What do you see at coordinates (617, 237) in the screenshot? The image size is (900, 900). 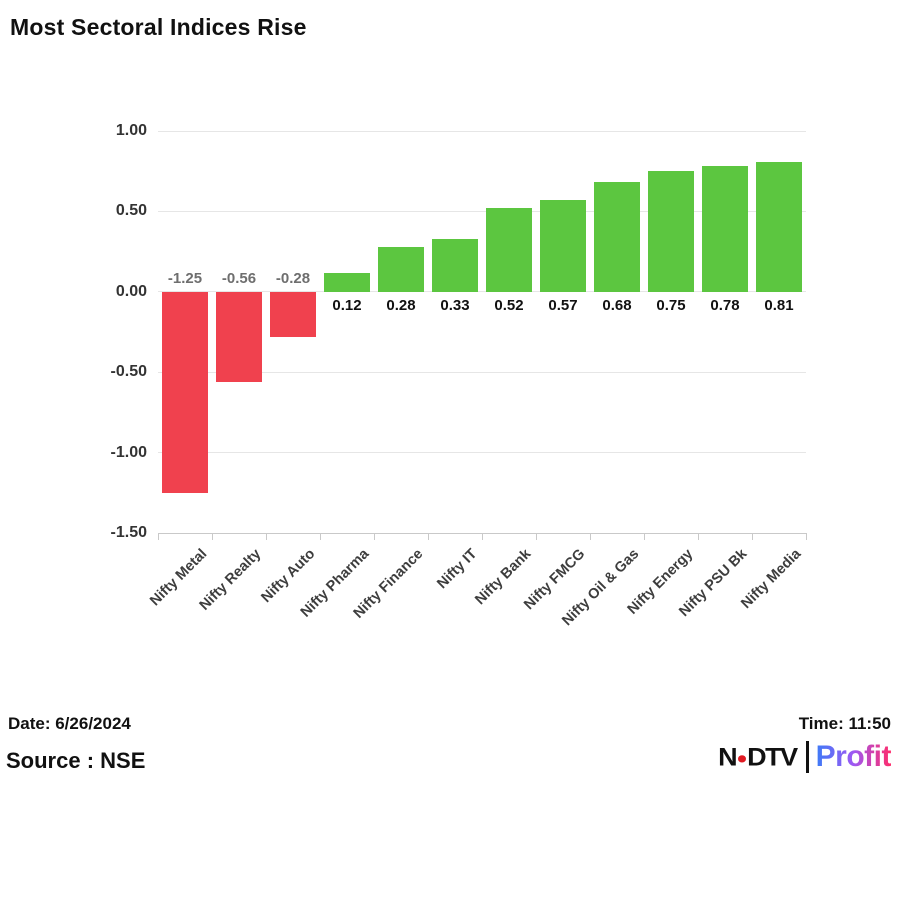 I see `bar-nifty-oil-gas` at bounding box center [617, 237].